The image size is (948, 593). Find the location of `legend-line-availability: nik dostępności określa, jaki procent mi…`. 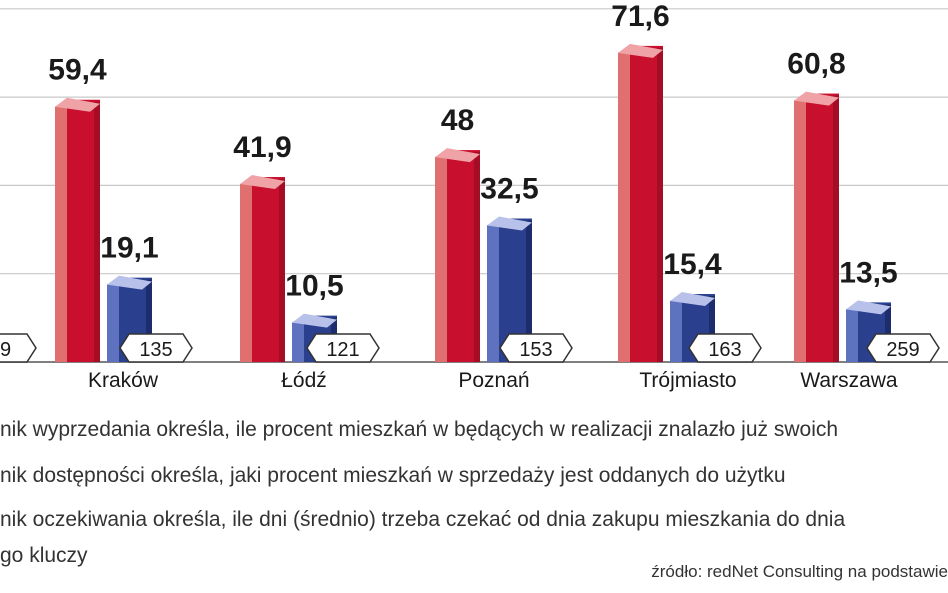

legend-line-availability: nik dostępności określa, jaki procent mi… is located at coordinates (393, 475).